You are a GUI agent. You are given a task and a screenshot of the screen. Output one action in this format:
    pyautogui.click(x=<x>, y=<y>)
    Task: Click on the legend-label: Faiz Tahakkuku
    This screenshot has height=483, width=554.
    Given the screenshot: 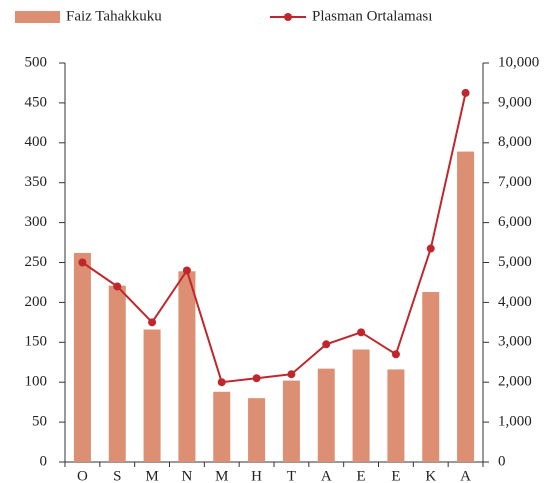 What is the action you would take?
    pyautogui.click(x=114, y=16)
    